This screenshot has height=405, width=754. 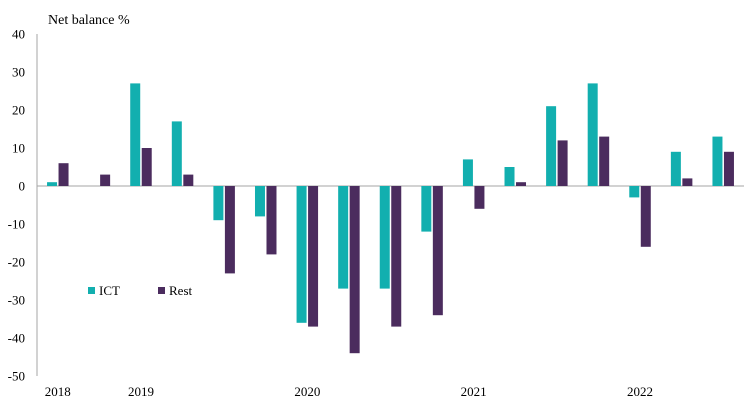 What do you see at coordinates (16, 224) in the screenshot?
I see `y-tick-label: -10` at bounding box center [16, 224].